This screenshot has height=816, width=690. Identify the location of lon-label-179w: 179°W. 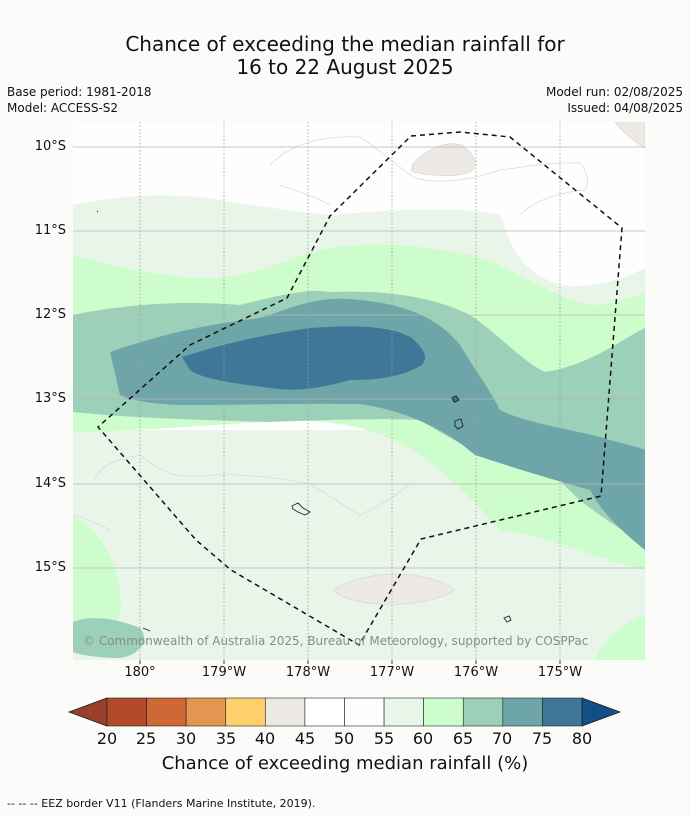
(224, 672).